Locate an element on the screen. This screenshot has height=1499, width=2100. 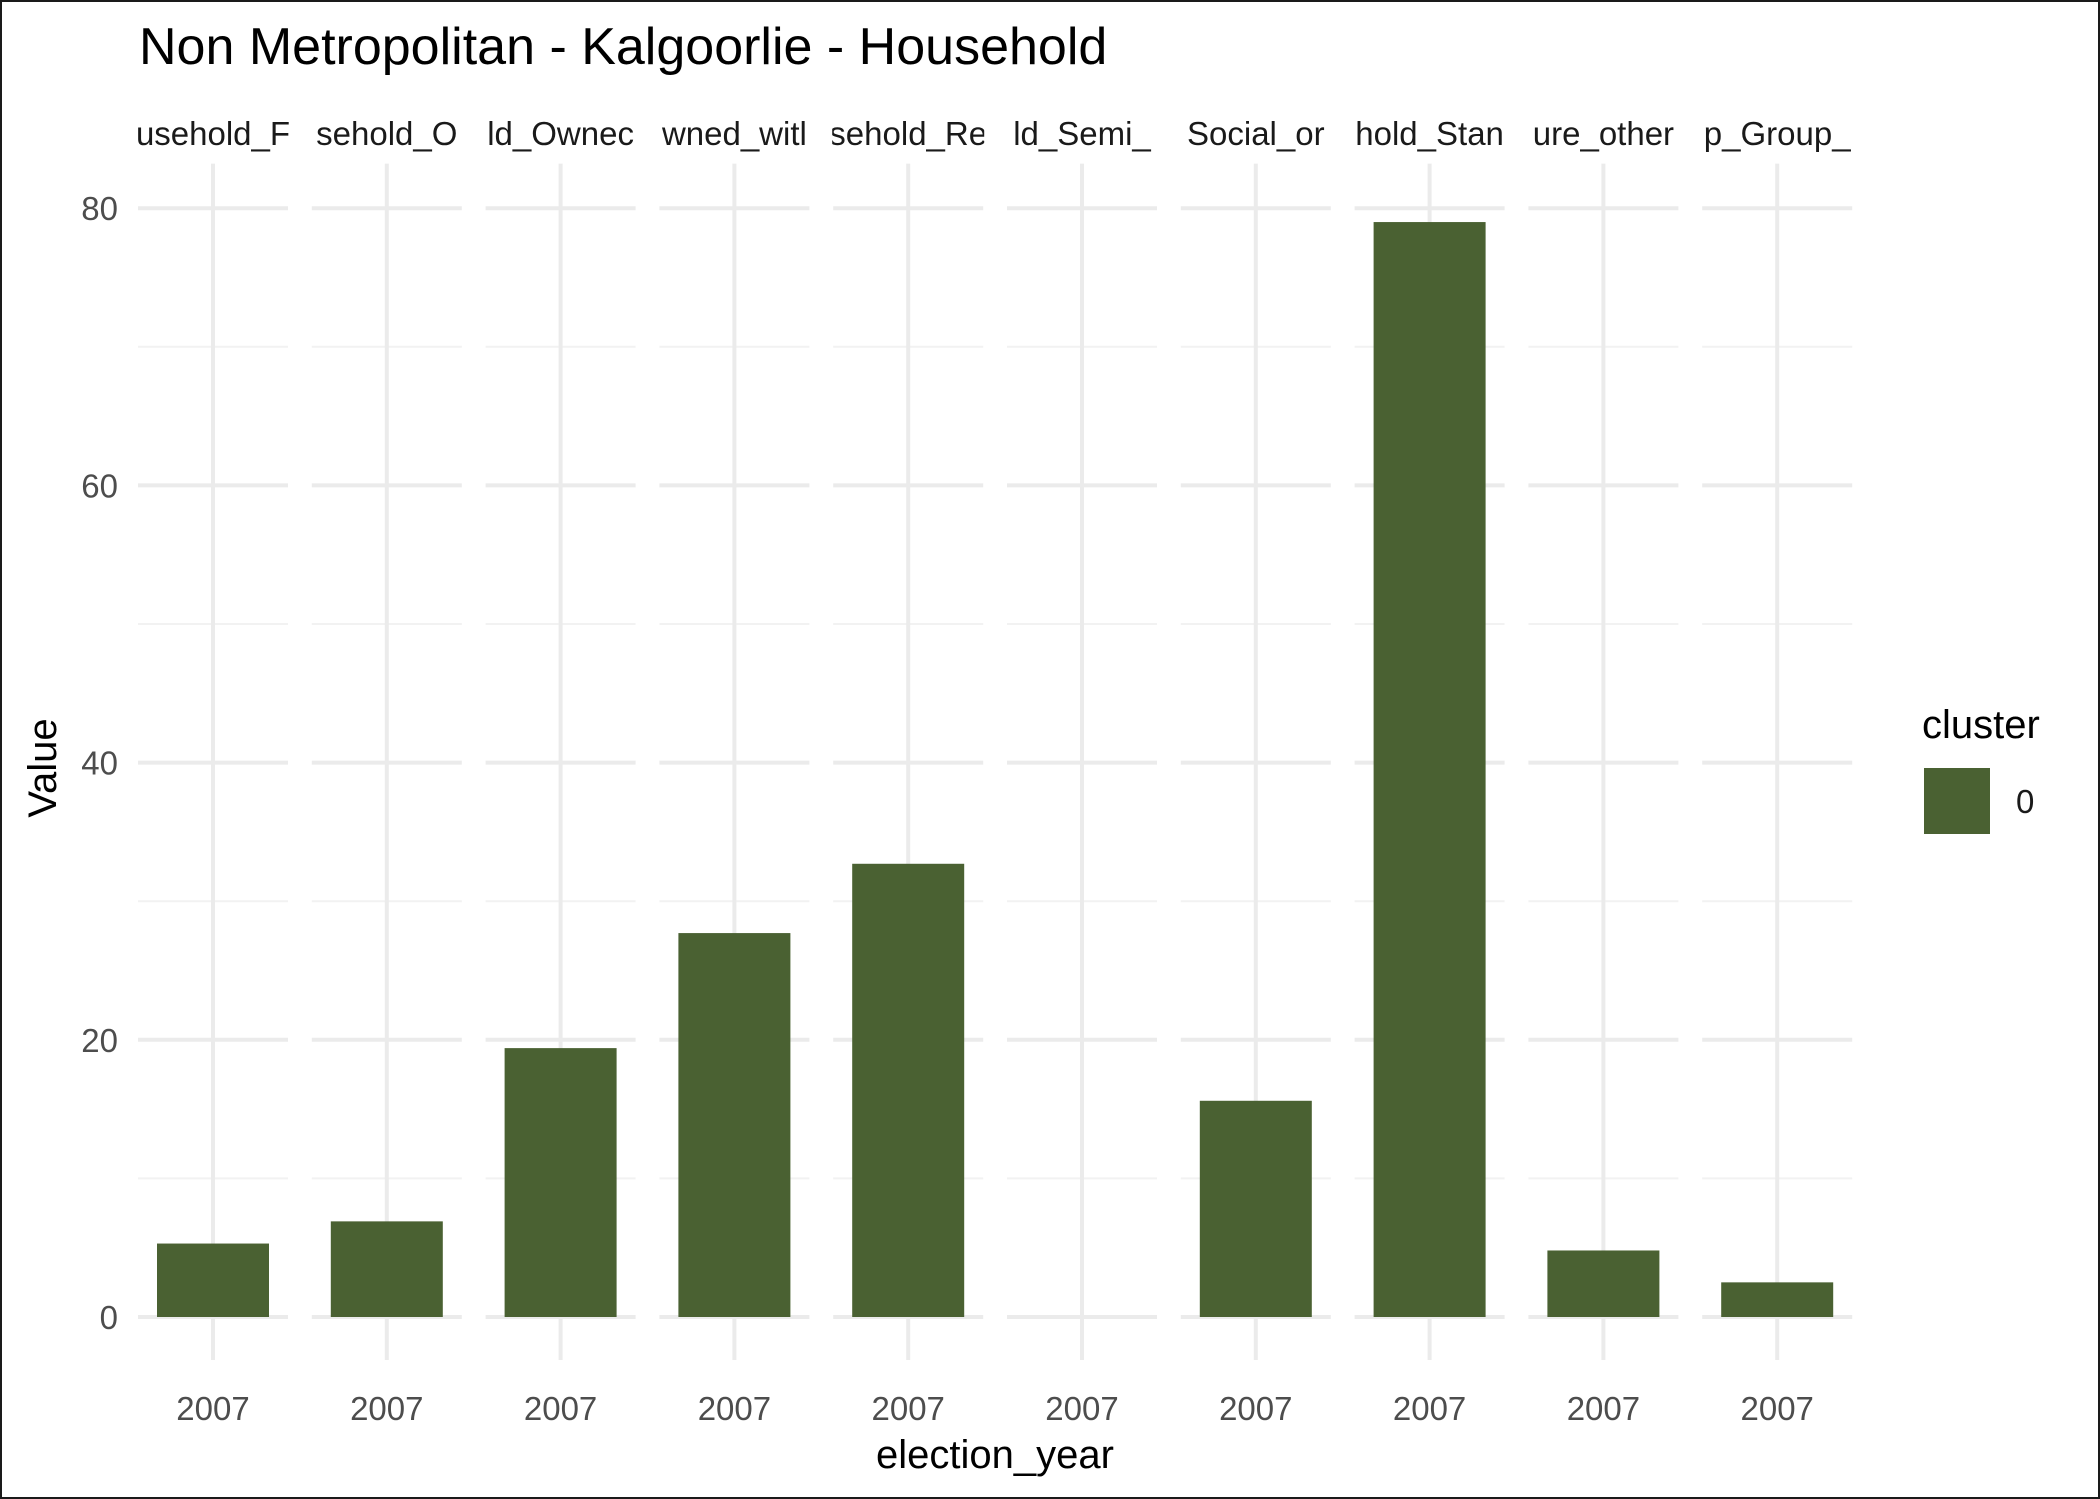
facet-strip-label-1: sehold_O is located at coordinates (386, 133).